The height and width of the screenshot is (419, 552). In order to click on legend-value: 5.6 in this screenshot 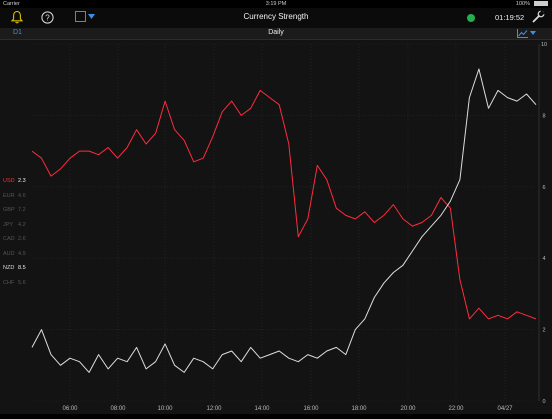, I will do `click(22, 282)`.